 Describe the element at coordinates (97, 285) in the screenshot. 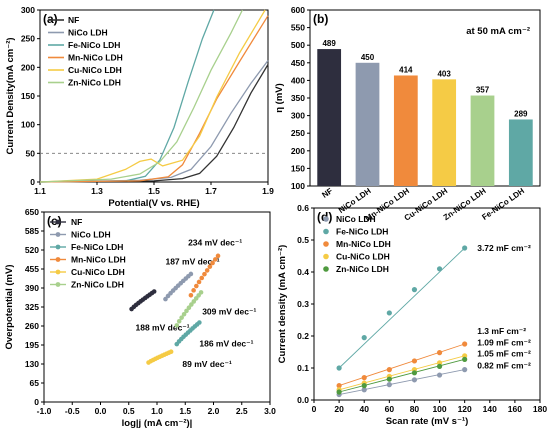

I see `legend-label: Zn-NiCo LDH` at that location.